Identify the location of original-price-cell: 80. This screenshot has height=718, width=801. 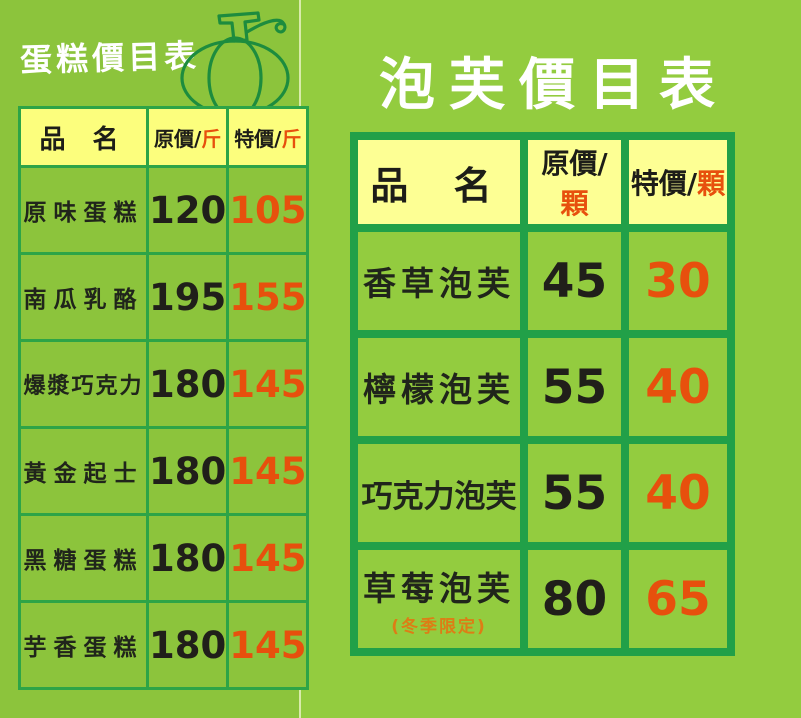
(574, 599).